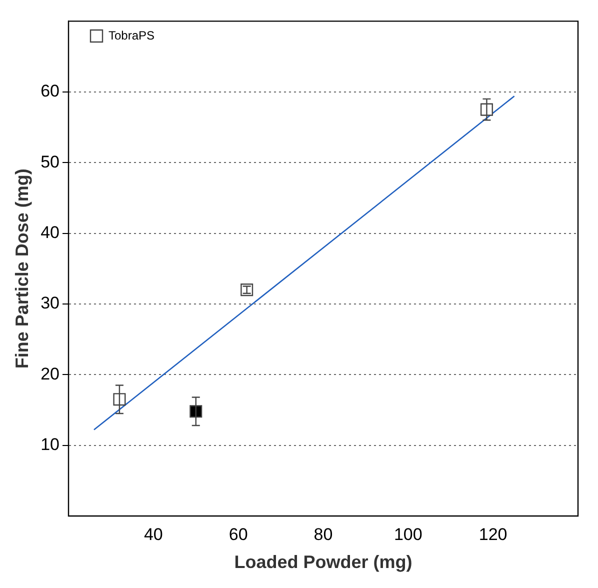  I want to click on x-tick-label: 100, so click(408, 534).